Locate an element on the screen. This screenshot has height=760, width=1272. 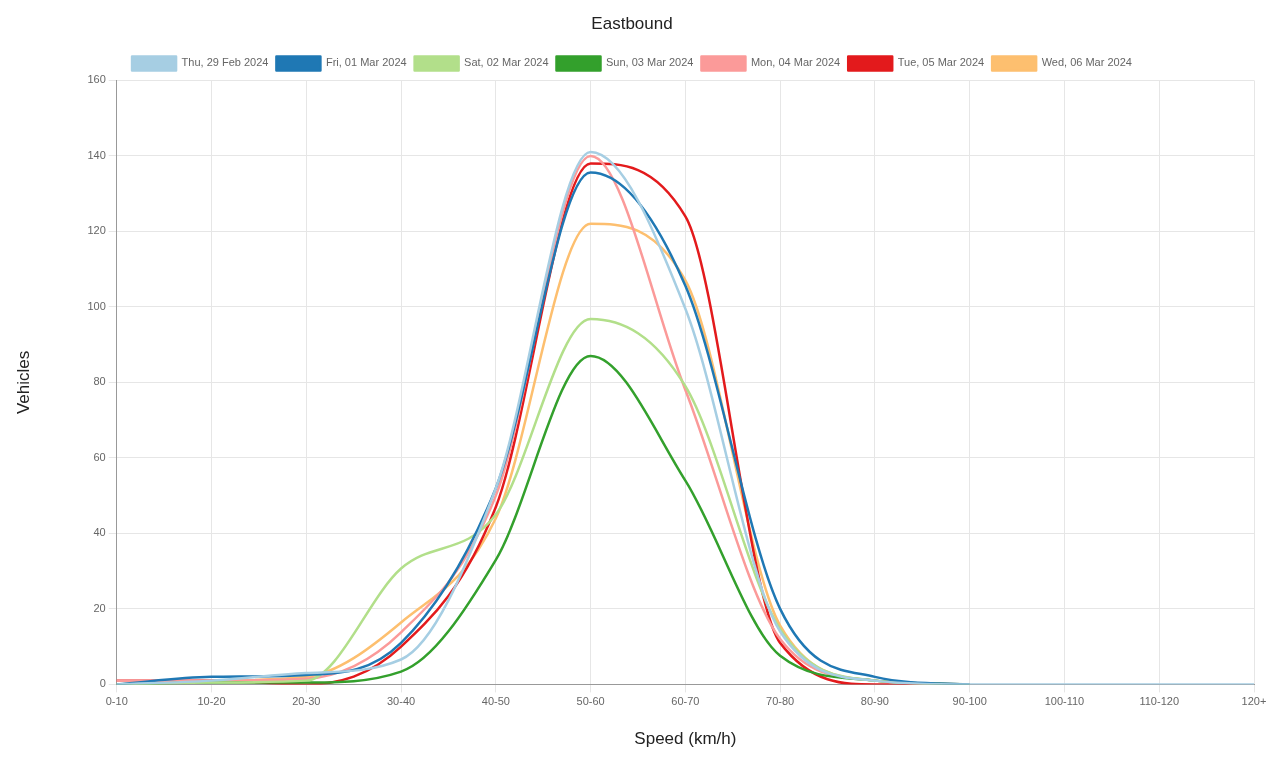
x-tick-label: 0-10 is located at coordinates (116, 701).